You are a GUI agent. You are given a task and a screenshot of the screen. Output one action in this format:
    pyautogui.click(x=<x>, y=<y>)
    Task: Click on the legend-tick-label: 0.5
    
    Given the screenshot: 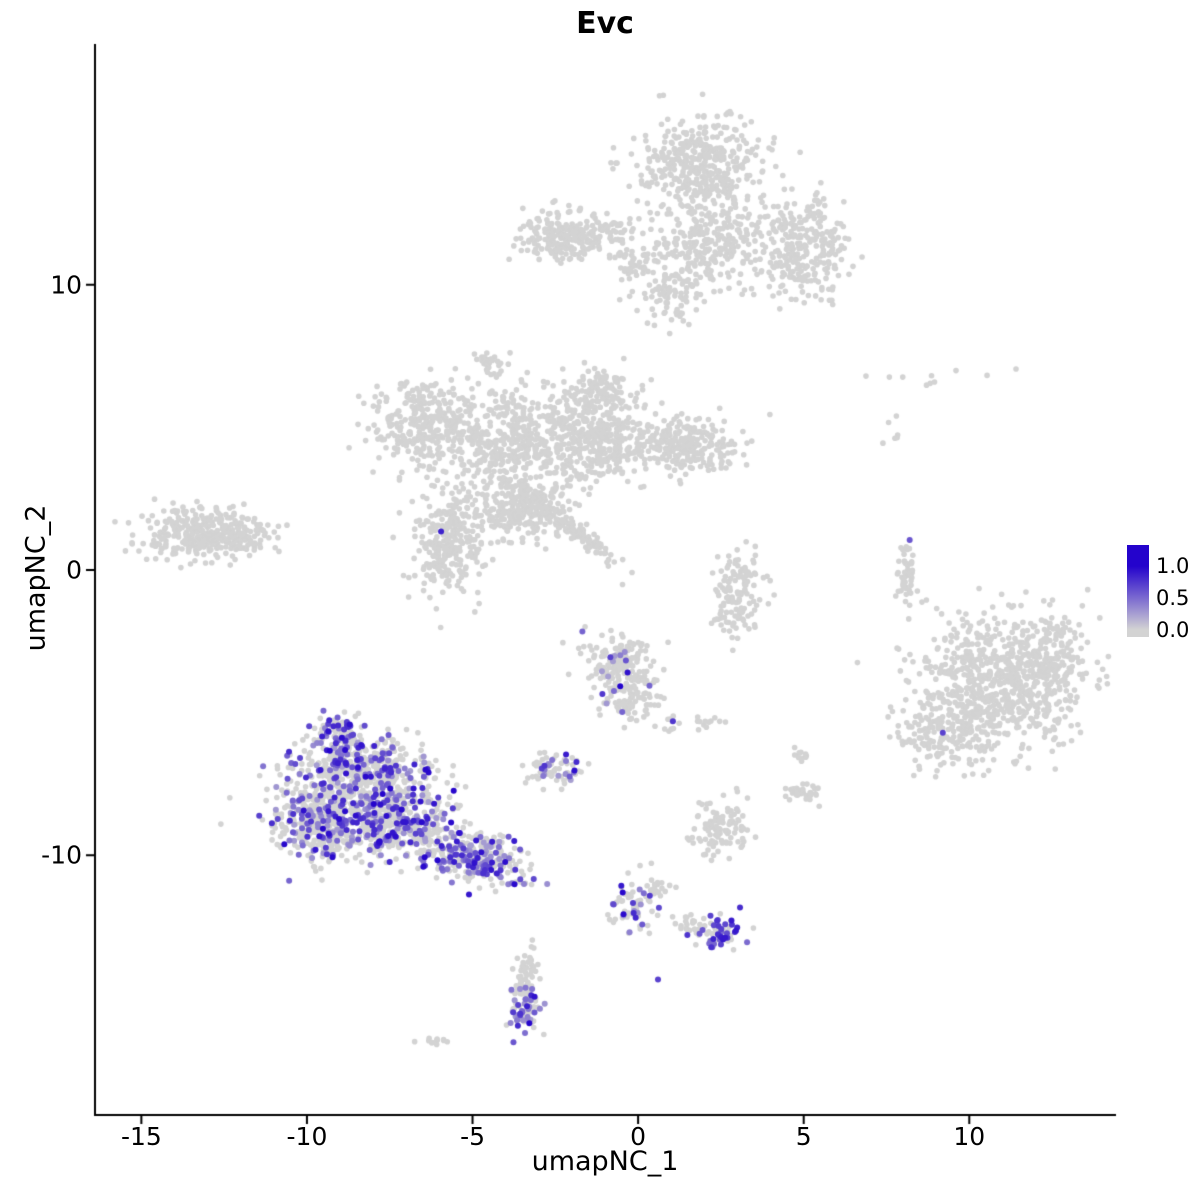 What is the action you would take?
    pyautogui.click(x=1173, y=598)
    